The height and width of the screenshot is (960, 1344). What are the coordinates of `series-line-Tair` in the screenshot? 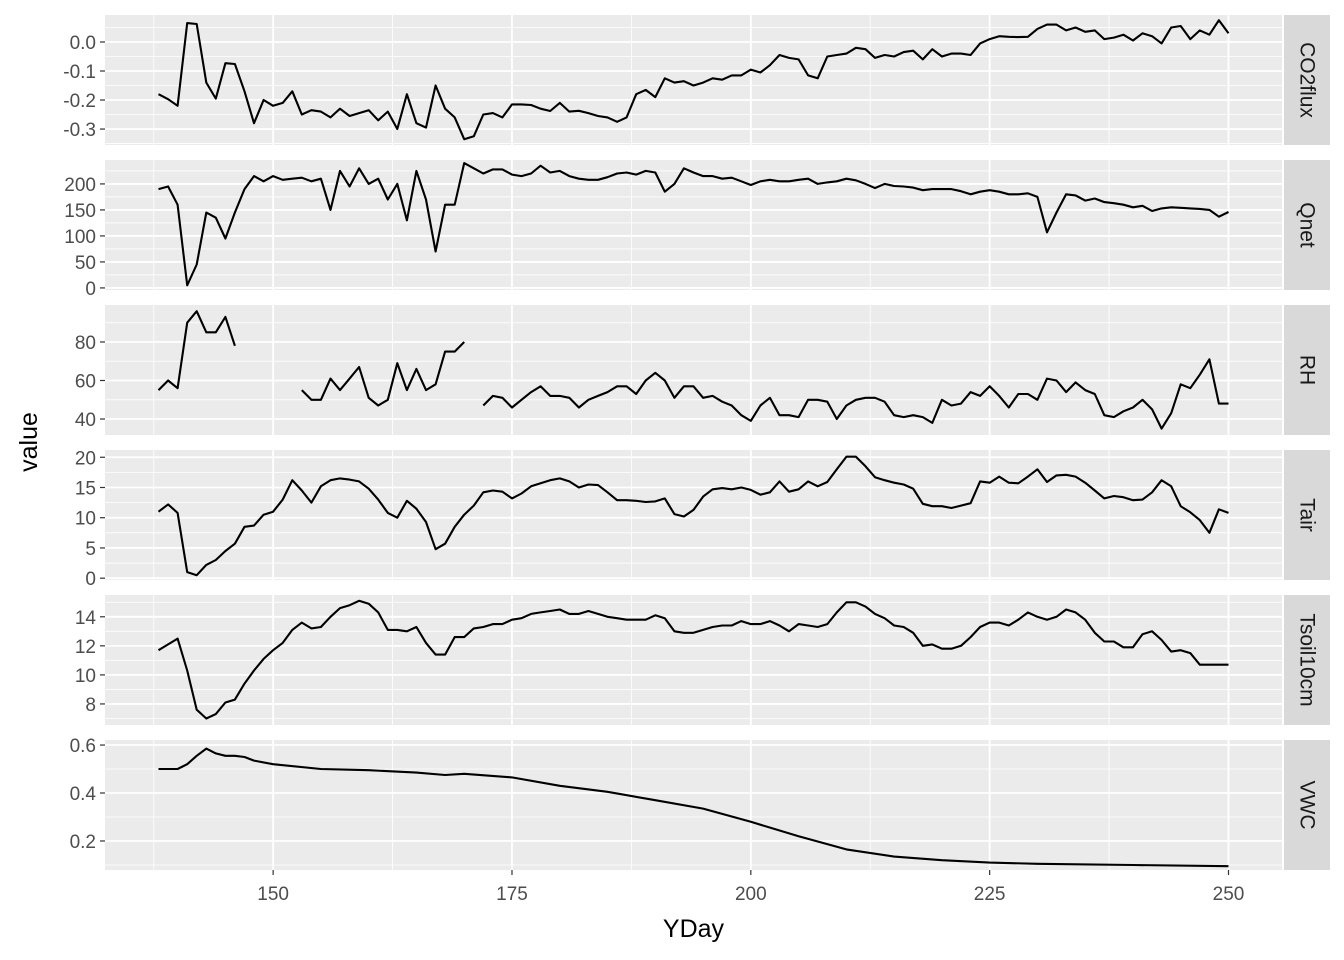 It's located at (693, 516).